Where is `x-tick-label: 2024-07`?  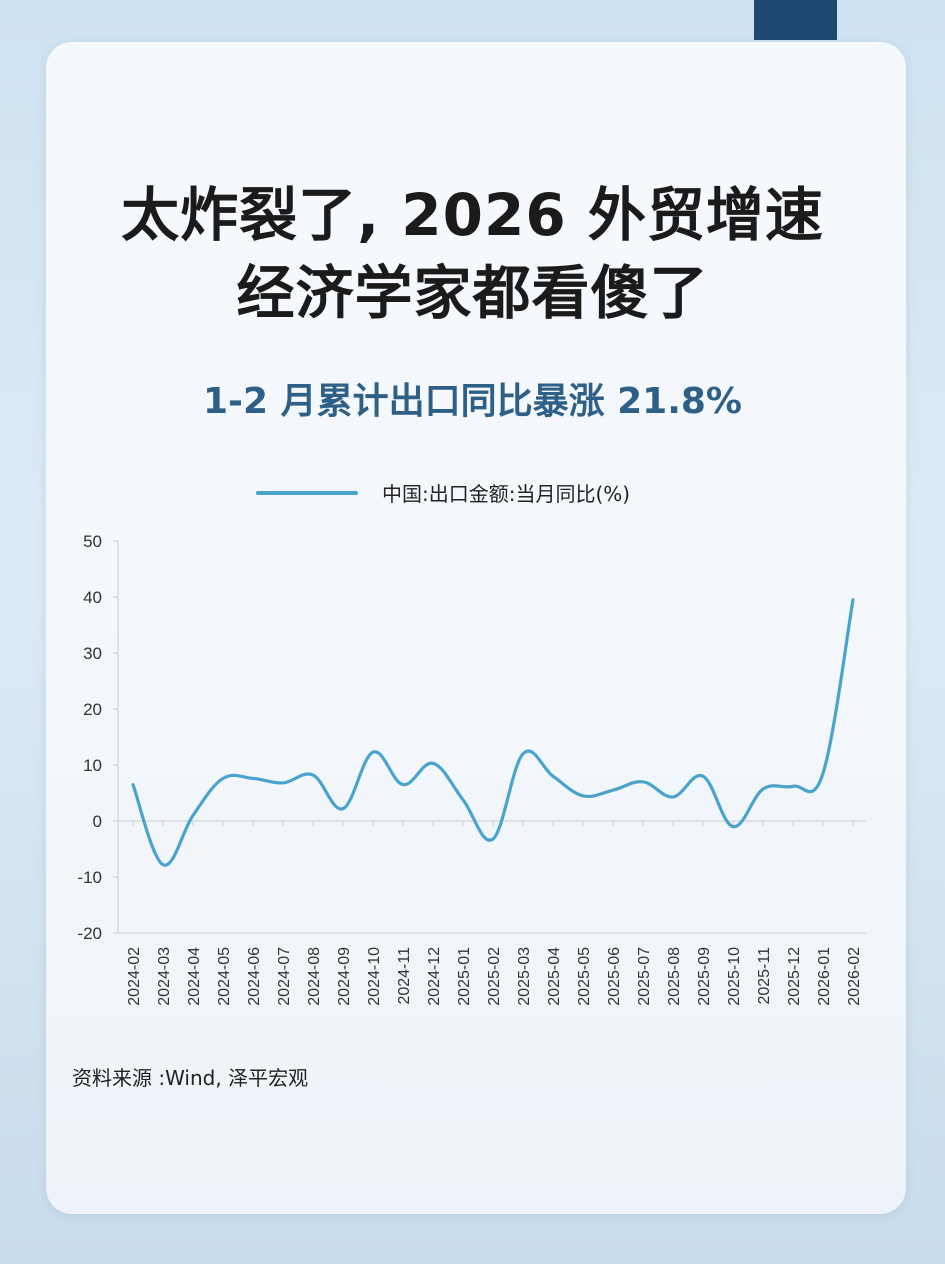
x-tick-label: 2024-07 is located at coordinates (284, 976).